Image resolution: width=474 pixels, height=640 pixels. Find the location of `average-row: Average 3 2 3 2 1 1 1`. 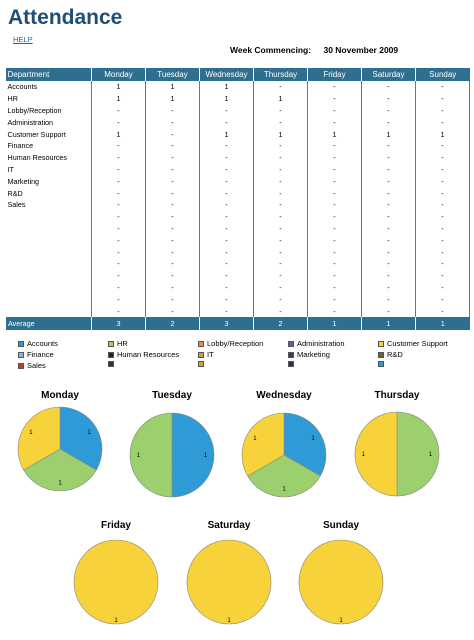

average-row: Average 3 2 3 2 1 1 1 is located at coordinates (237, 323).